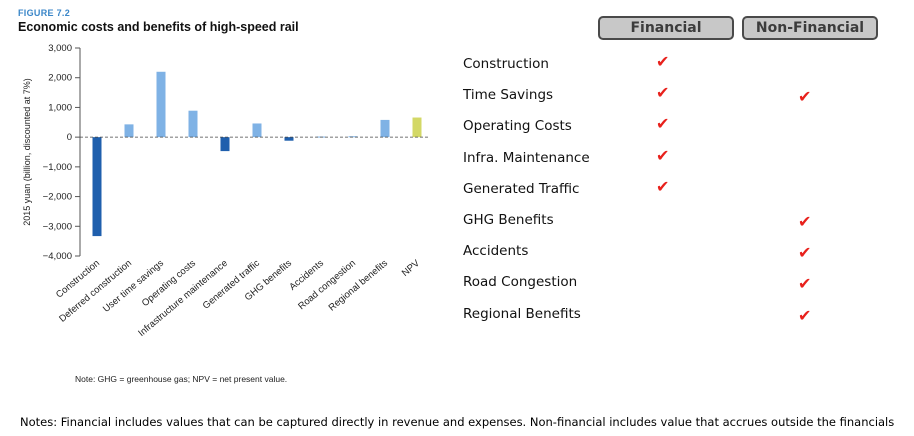 The height and width of the screenshot is (436, 914). Describe the element at coordinates (496, 251) in the screenshot. I see `table-row-label: Accidents` at that location.